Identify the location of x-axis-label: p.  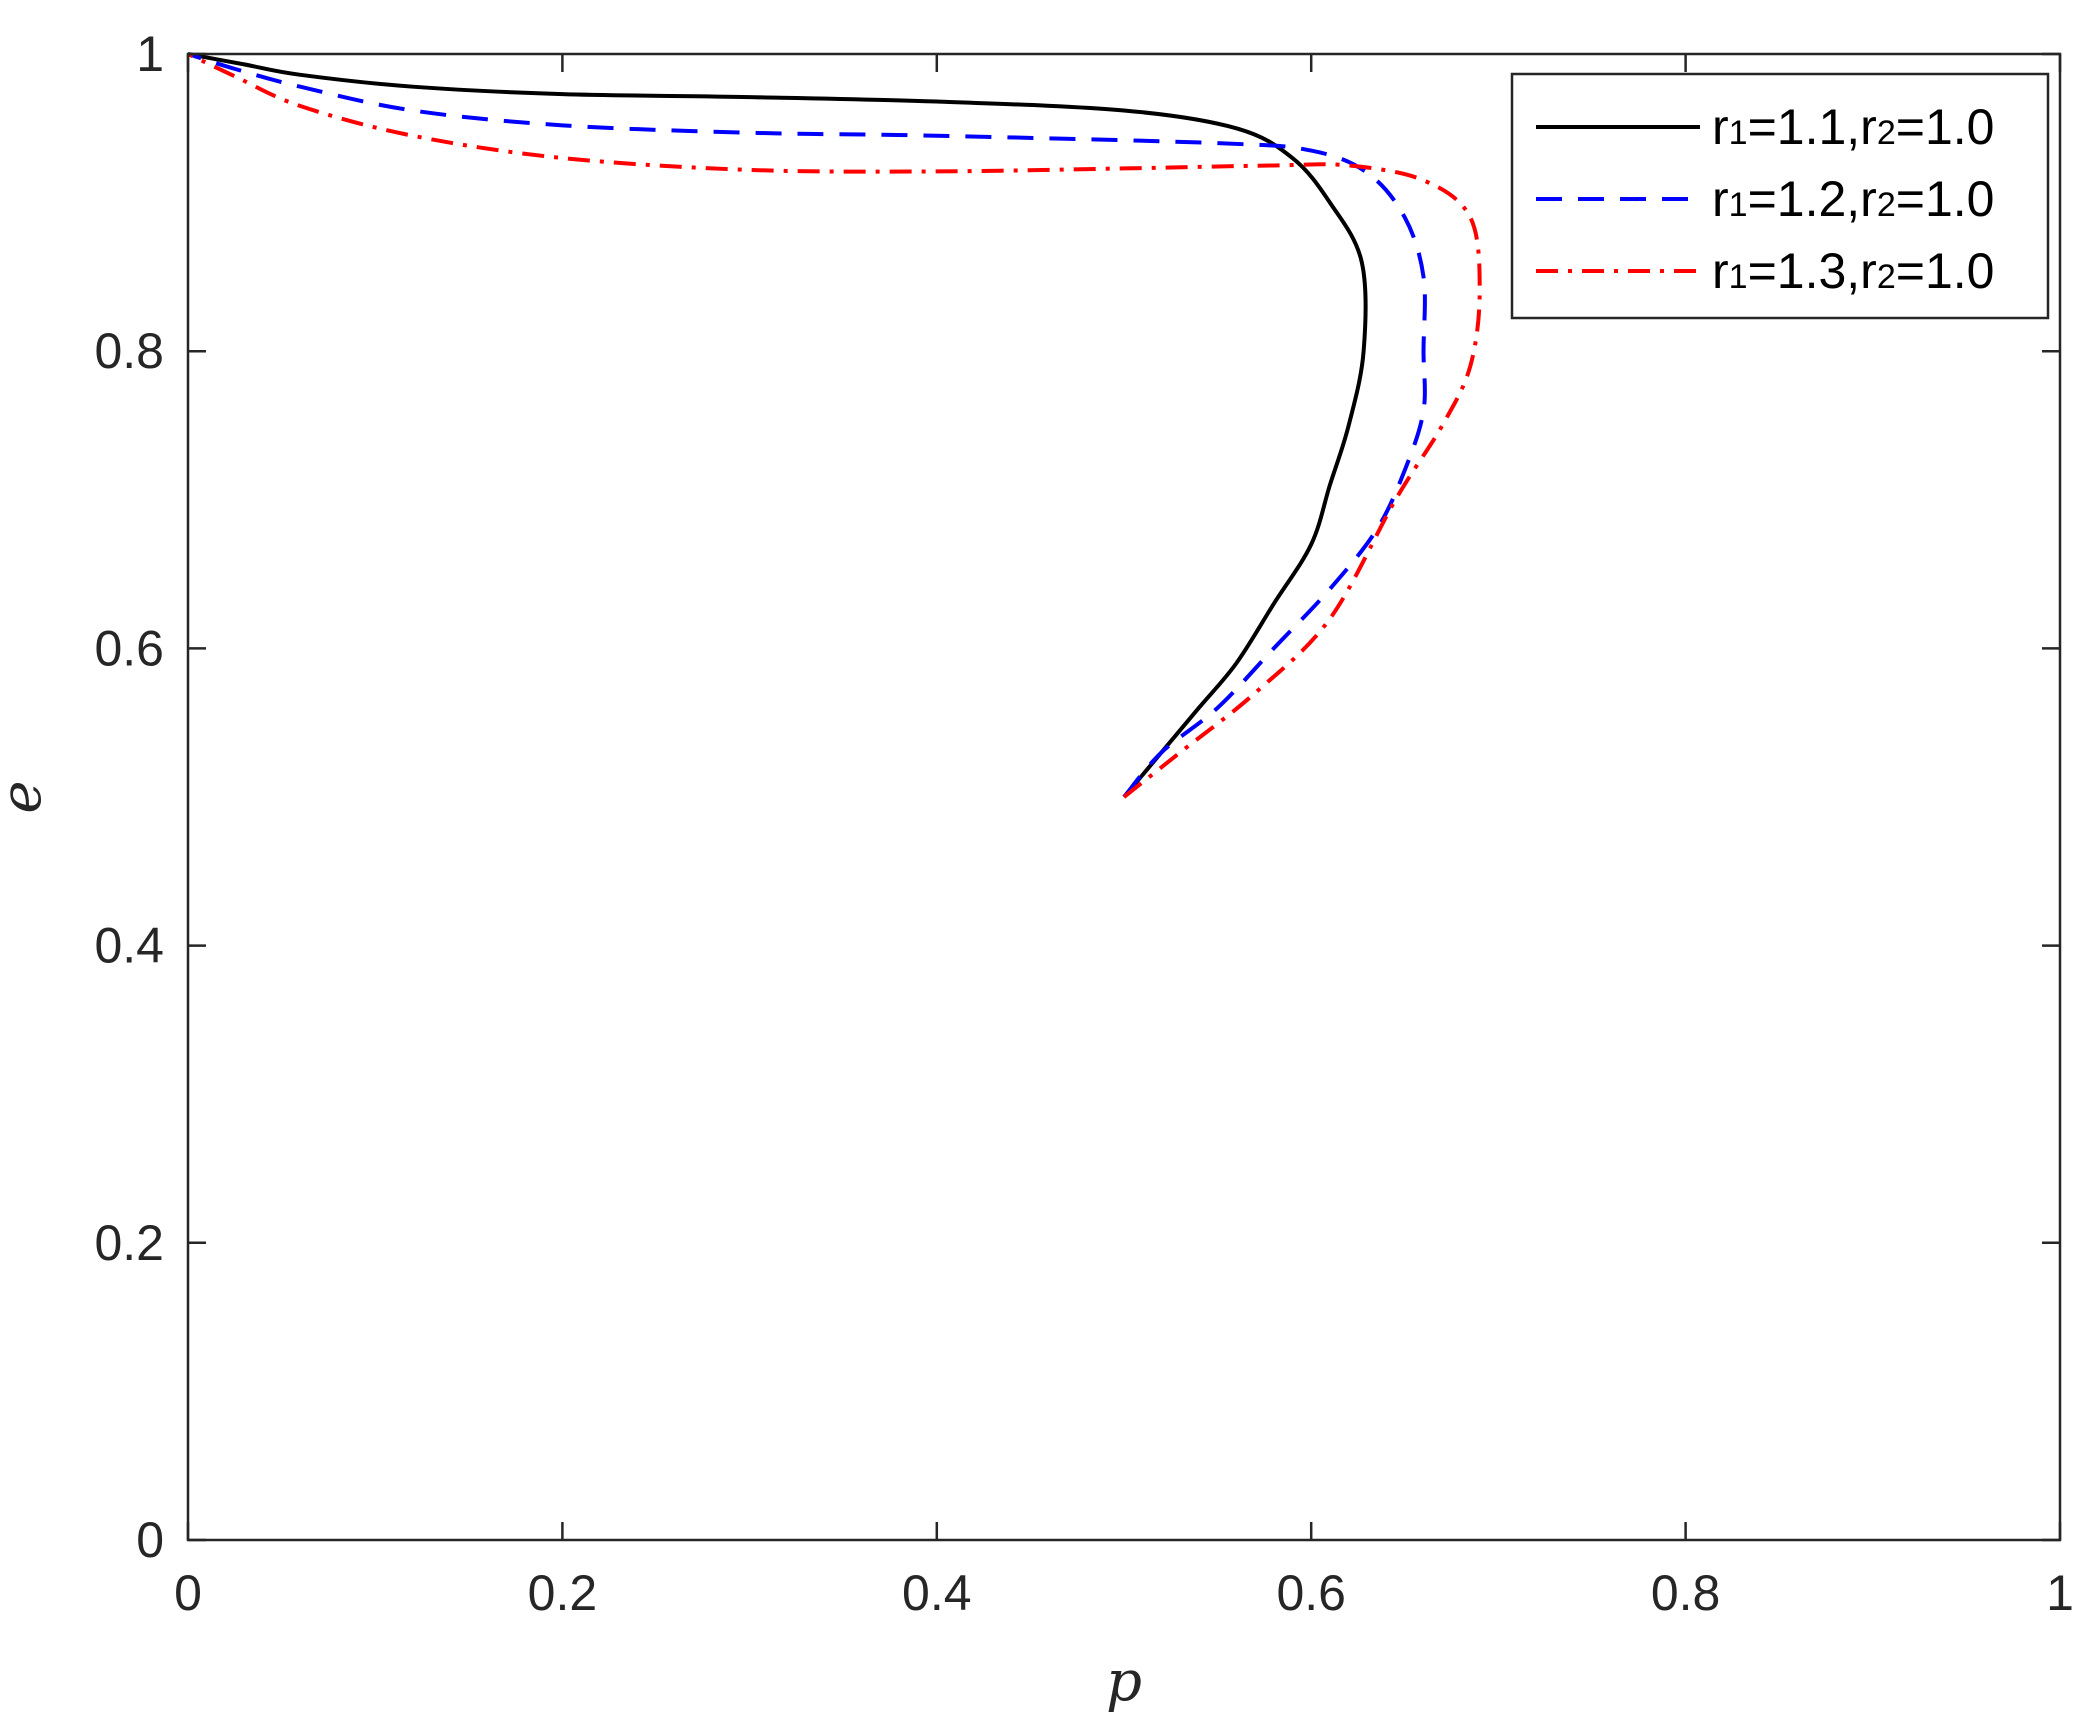
(1124, 1681).